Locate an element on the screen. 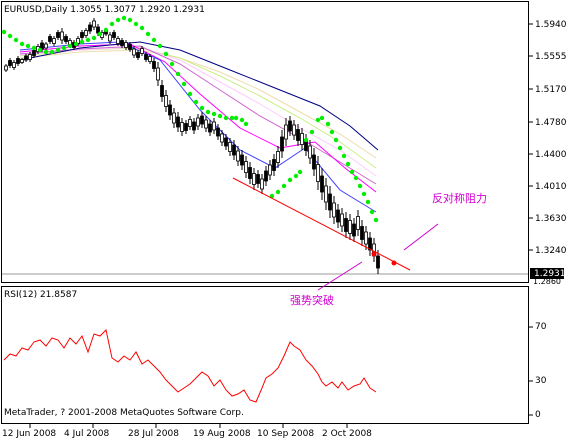 This screenshot has width=566, height=441. rsi-line is located at coordinates (190, 365).